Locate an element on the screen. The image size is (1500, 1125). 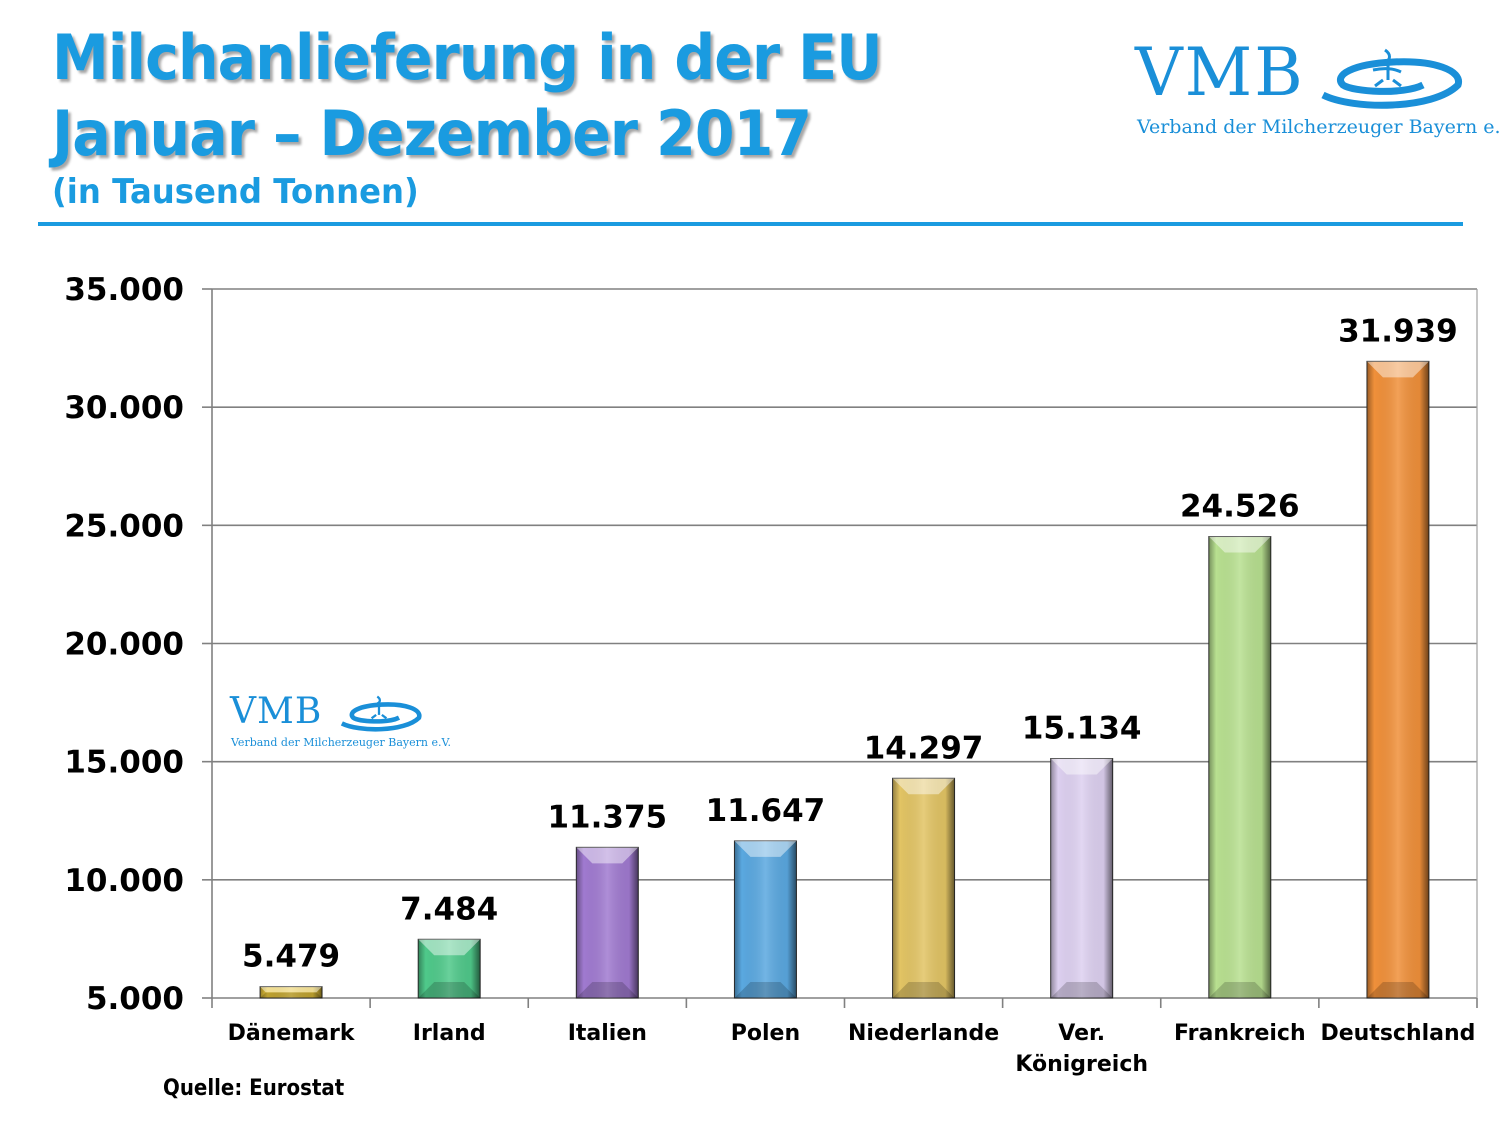
x-category-label: Niederlande is located at coordinates (923, 1033).